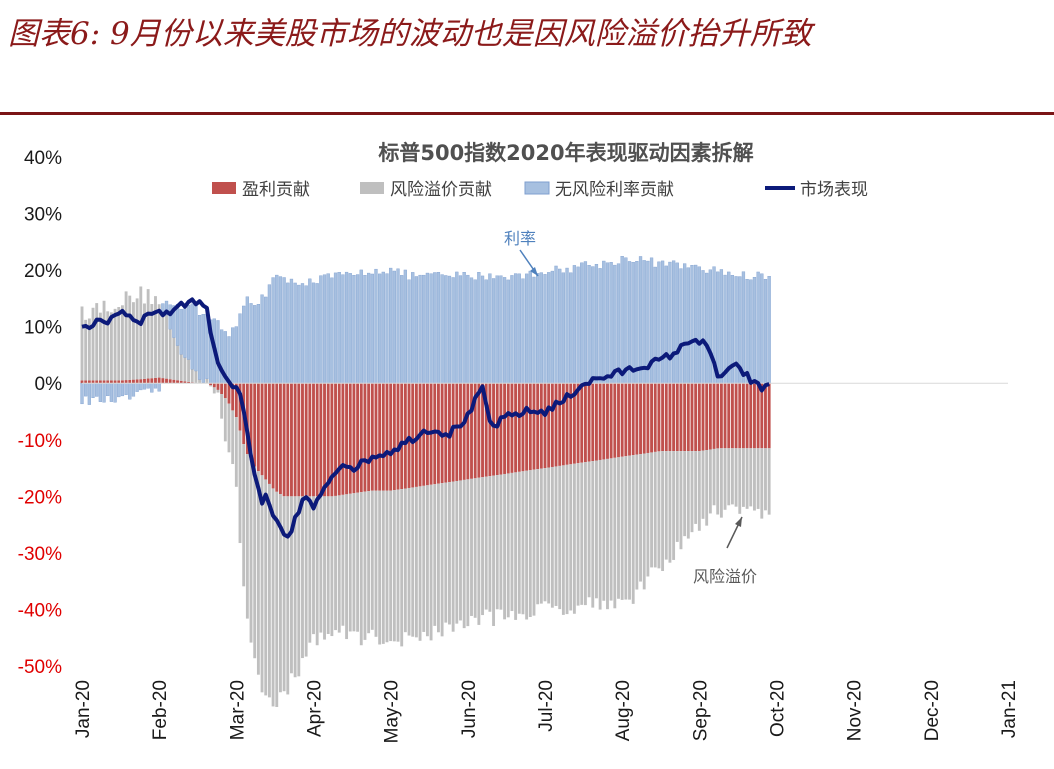 The height and width of the screenshot is (769, 1054). Describe the element at coordinates (40, 610) in the screenshot. I see `y-tick-label: -40%` at that location.